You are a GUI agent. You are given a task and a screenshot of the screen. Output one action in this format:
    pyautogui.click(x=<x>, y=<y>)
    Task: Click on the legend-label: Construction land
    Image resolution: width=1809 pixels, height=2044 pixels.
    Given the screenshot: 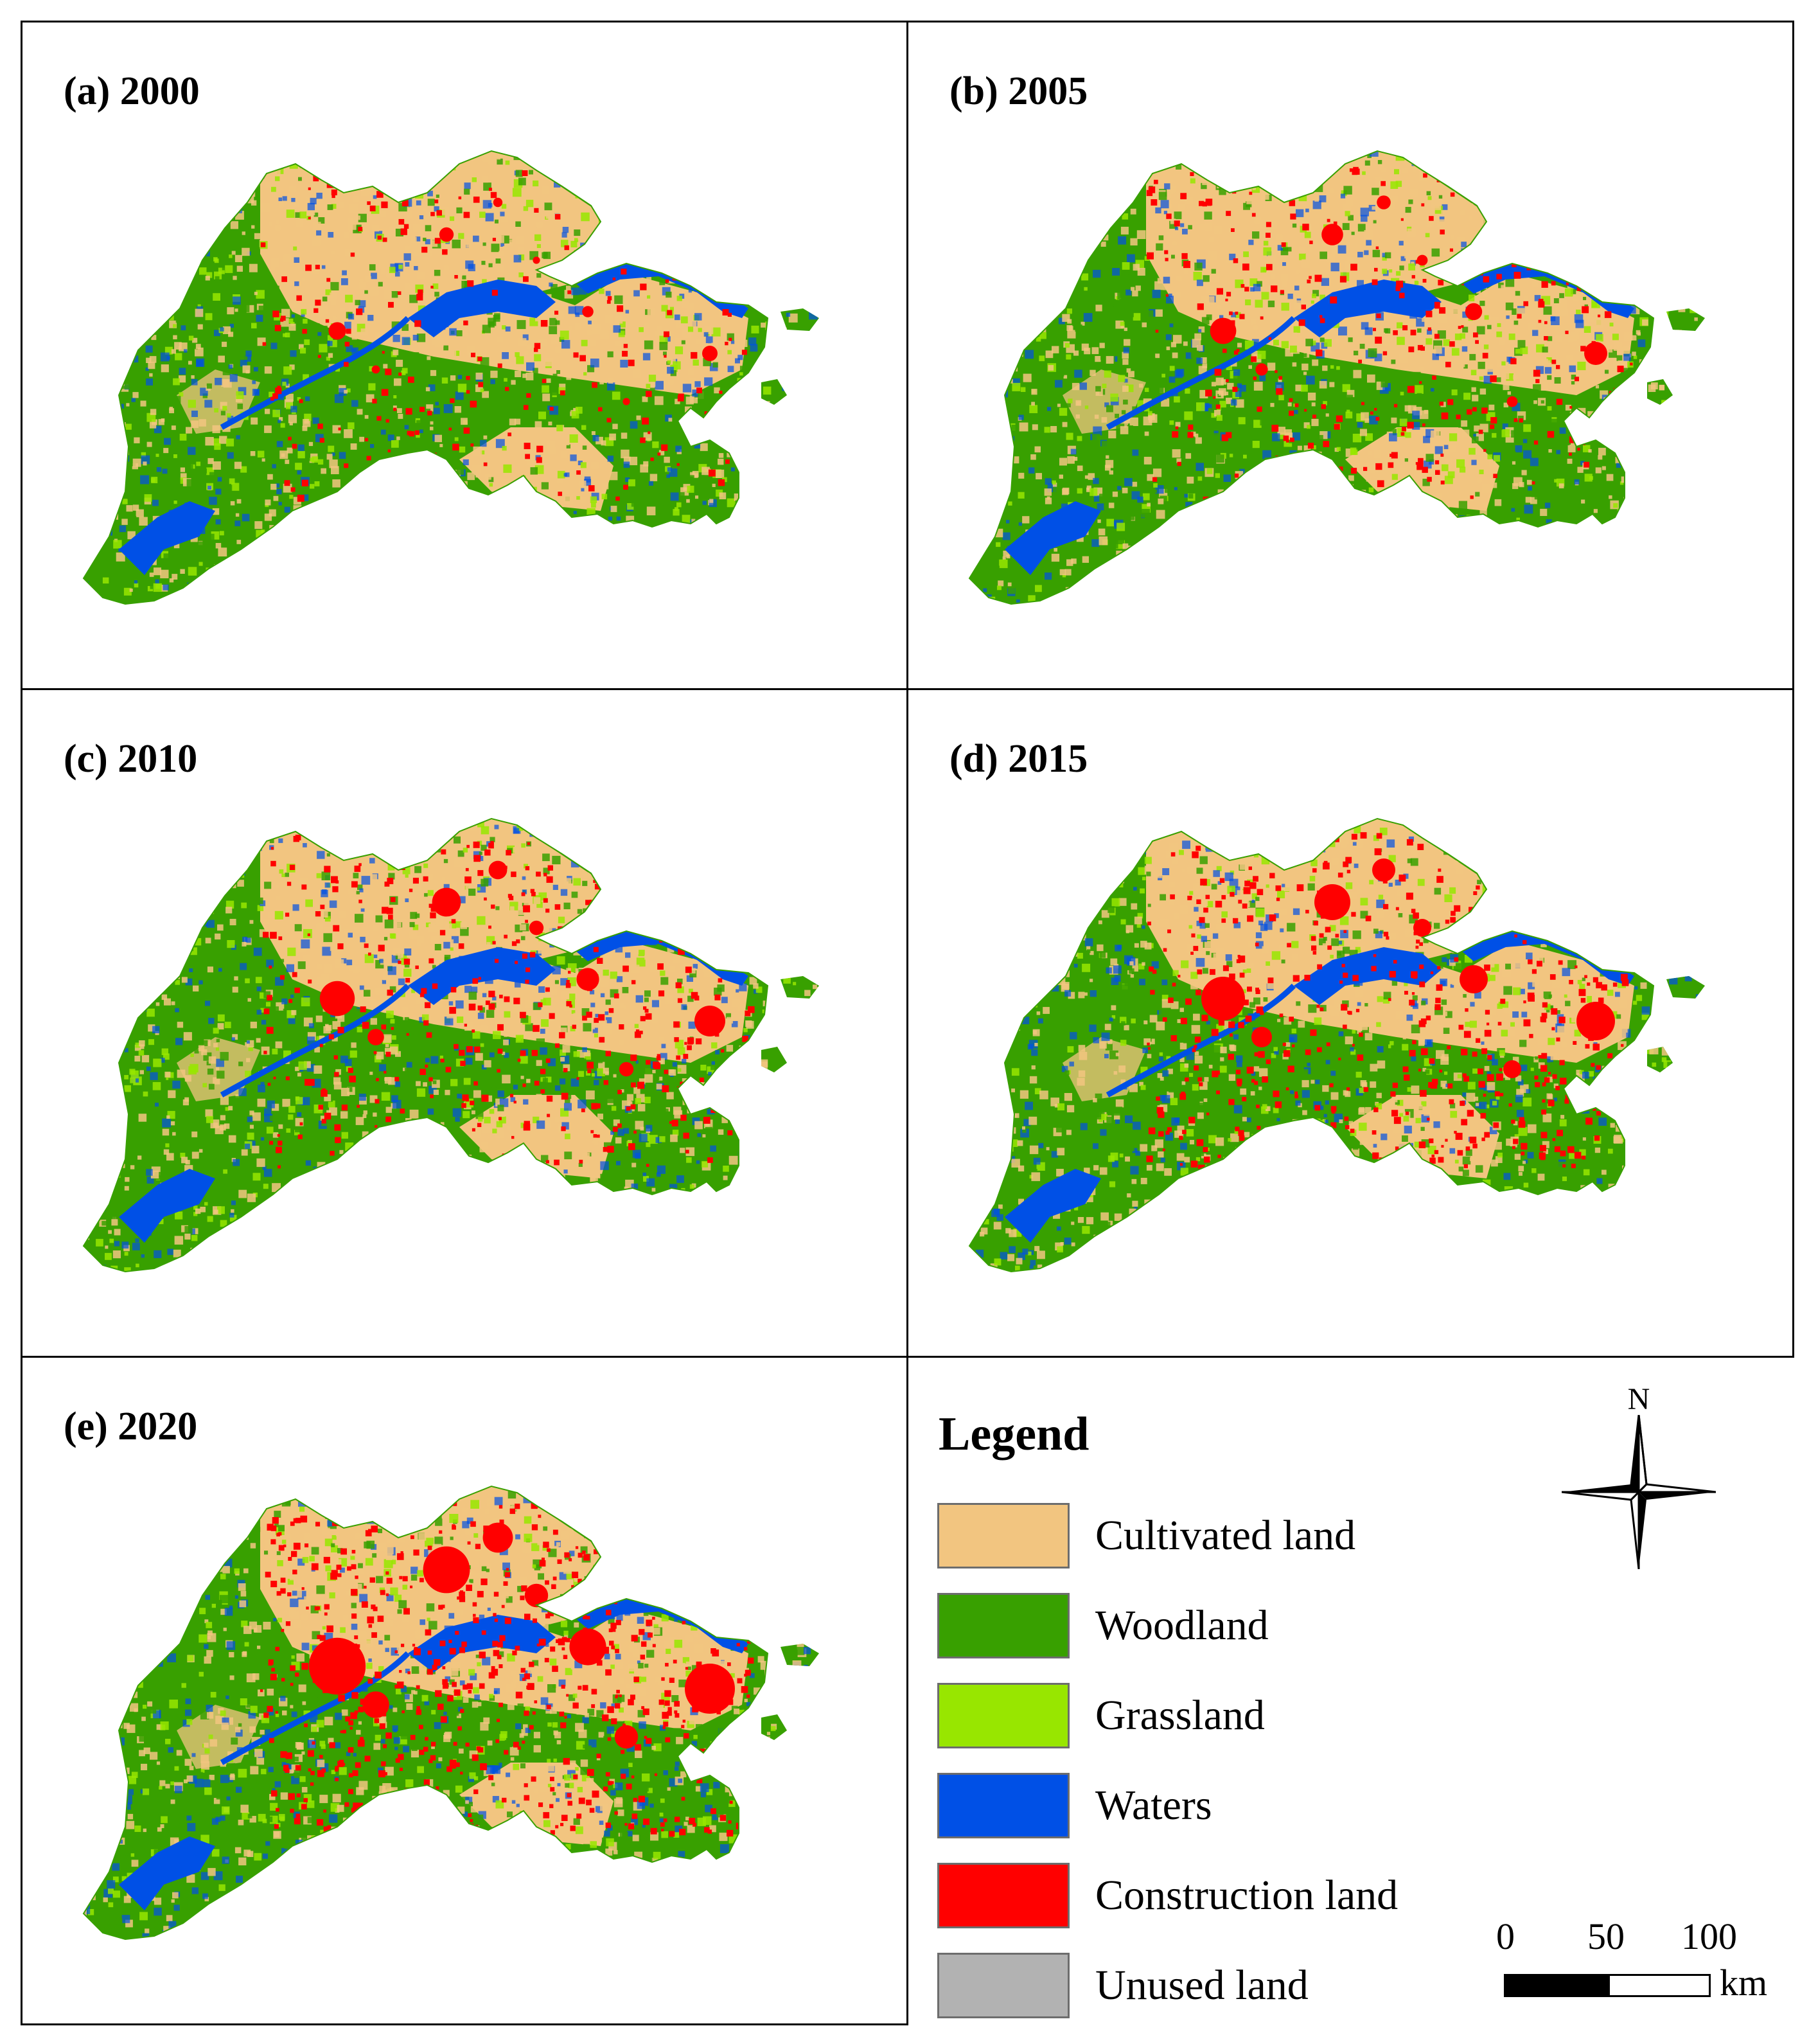 What is the action you would take?
    pyautogui.click(x=1247, y=1895)
    